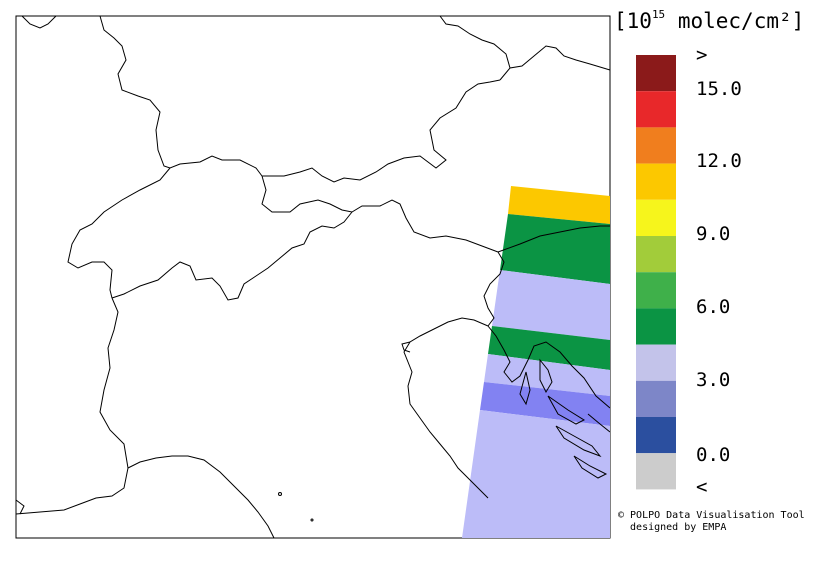 Image resolution: width=813 pixels, height=570 pixels. Describe the element at coordinates (232, 256) in the screenshot. I see `border-switzerland-italy` at that location.